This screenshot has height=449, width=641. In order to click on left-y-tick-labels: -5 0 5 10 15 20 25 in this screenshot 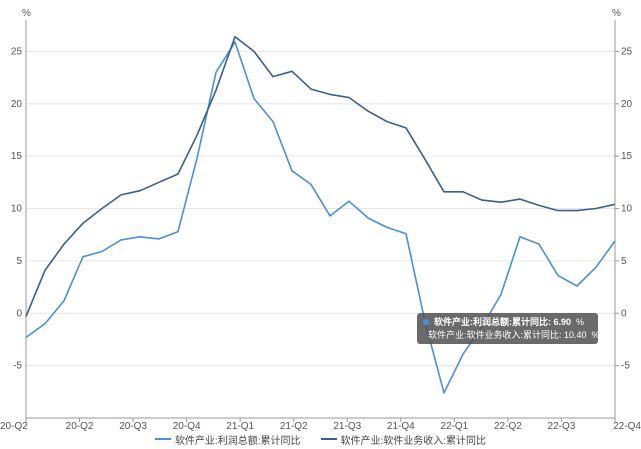, I will do `click(17, 208)`.